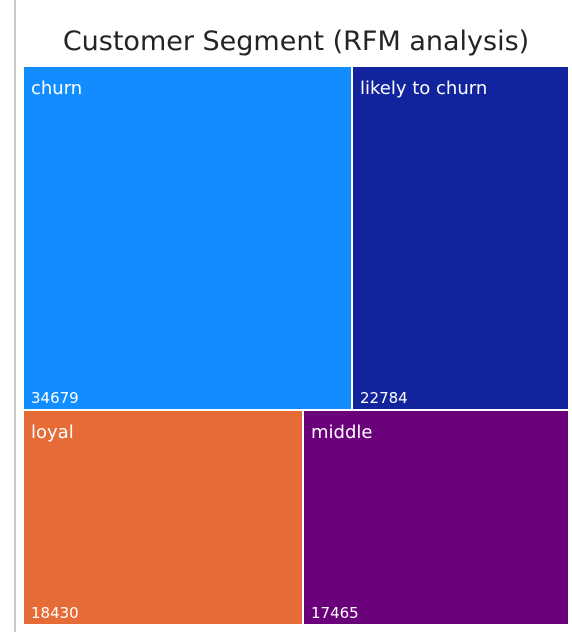  I want to click on treemap-label-churn: churn, so click(56, 88).